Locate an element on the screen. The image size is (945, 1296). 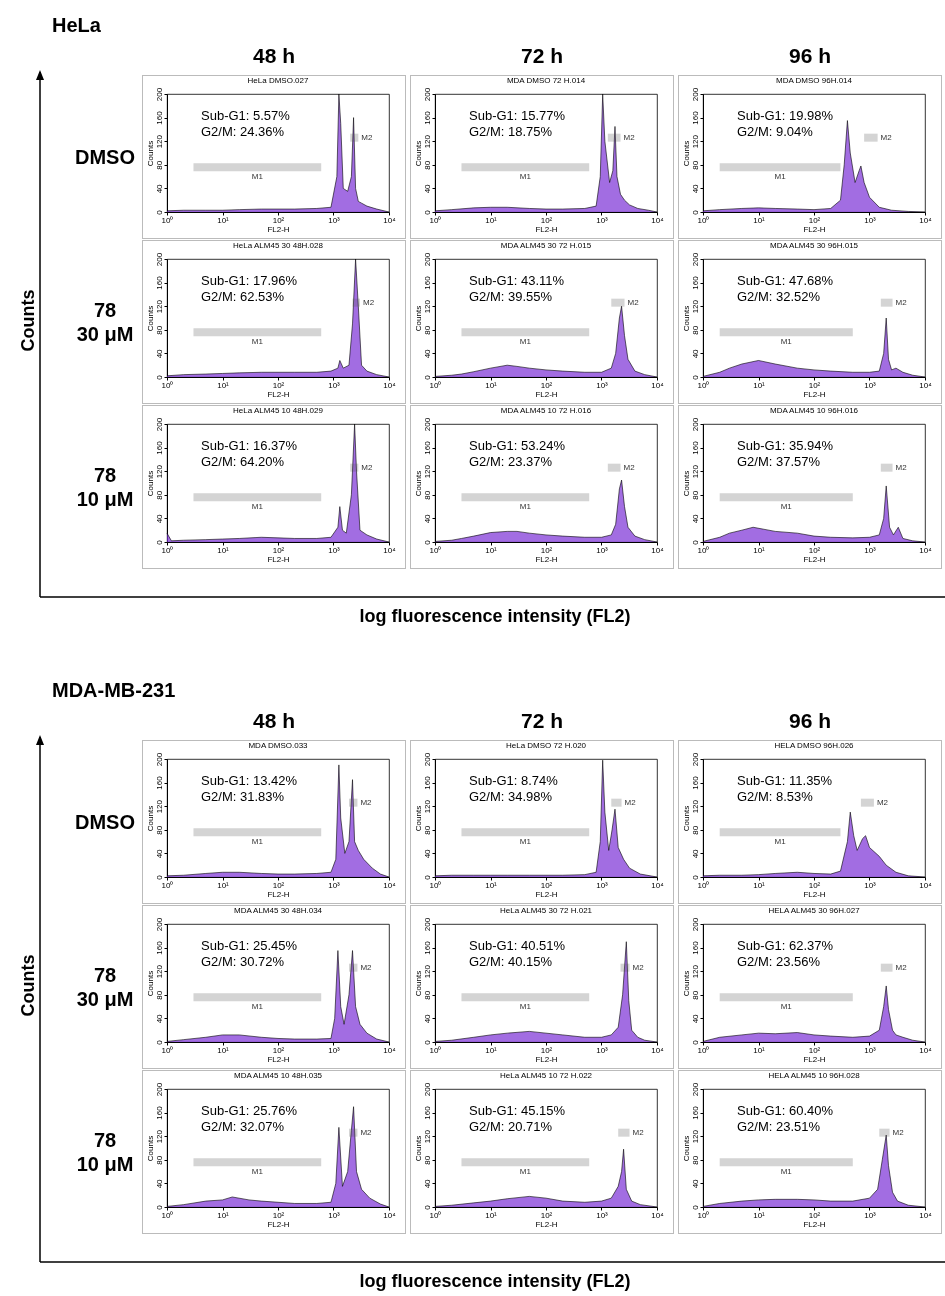
annotation: G2/M: 20.71% is located at coordinates (511, 1126).